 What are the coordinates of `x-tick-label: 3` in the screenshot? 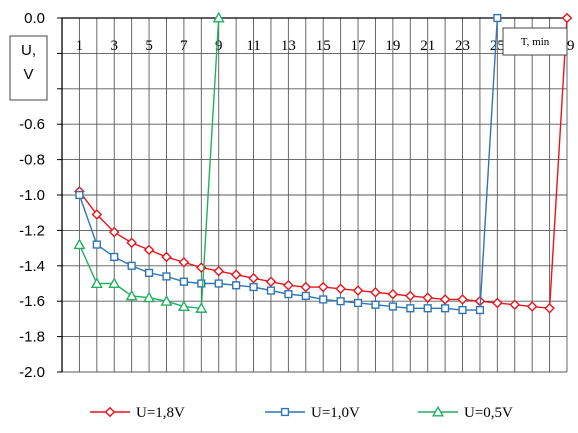 It's located at (114, 46).